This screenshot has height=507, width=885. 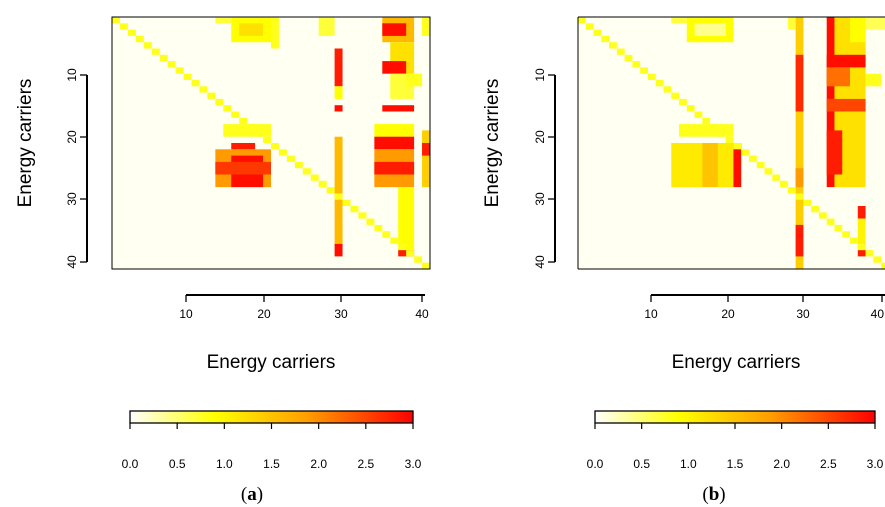 I want to click on colorbar-b-ticks: 0.0 0.5 1.0 1.5 2.0 2.5 3.0, so click(x=735, y=447).